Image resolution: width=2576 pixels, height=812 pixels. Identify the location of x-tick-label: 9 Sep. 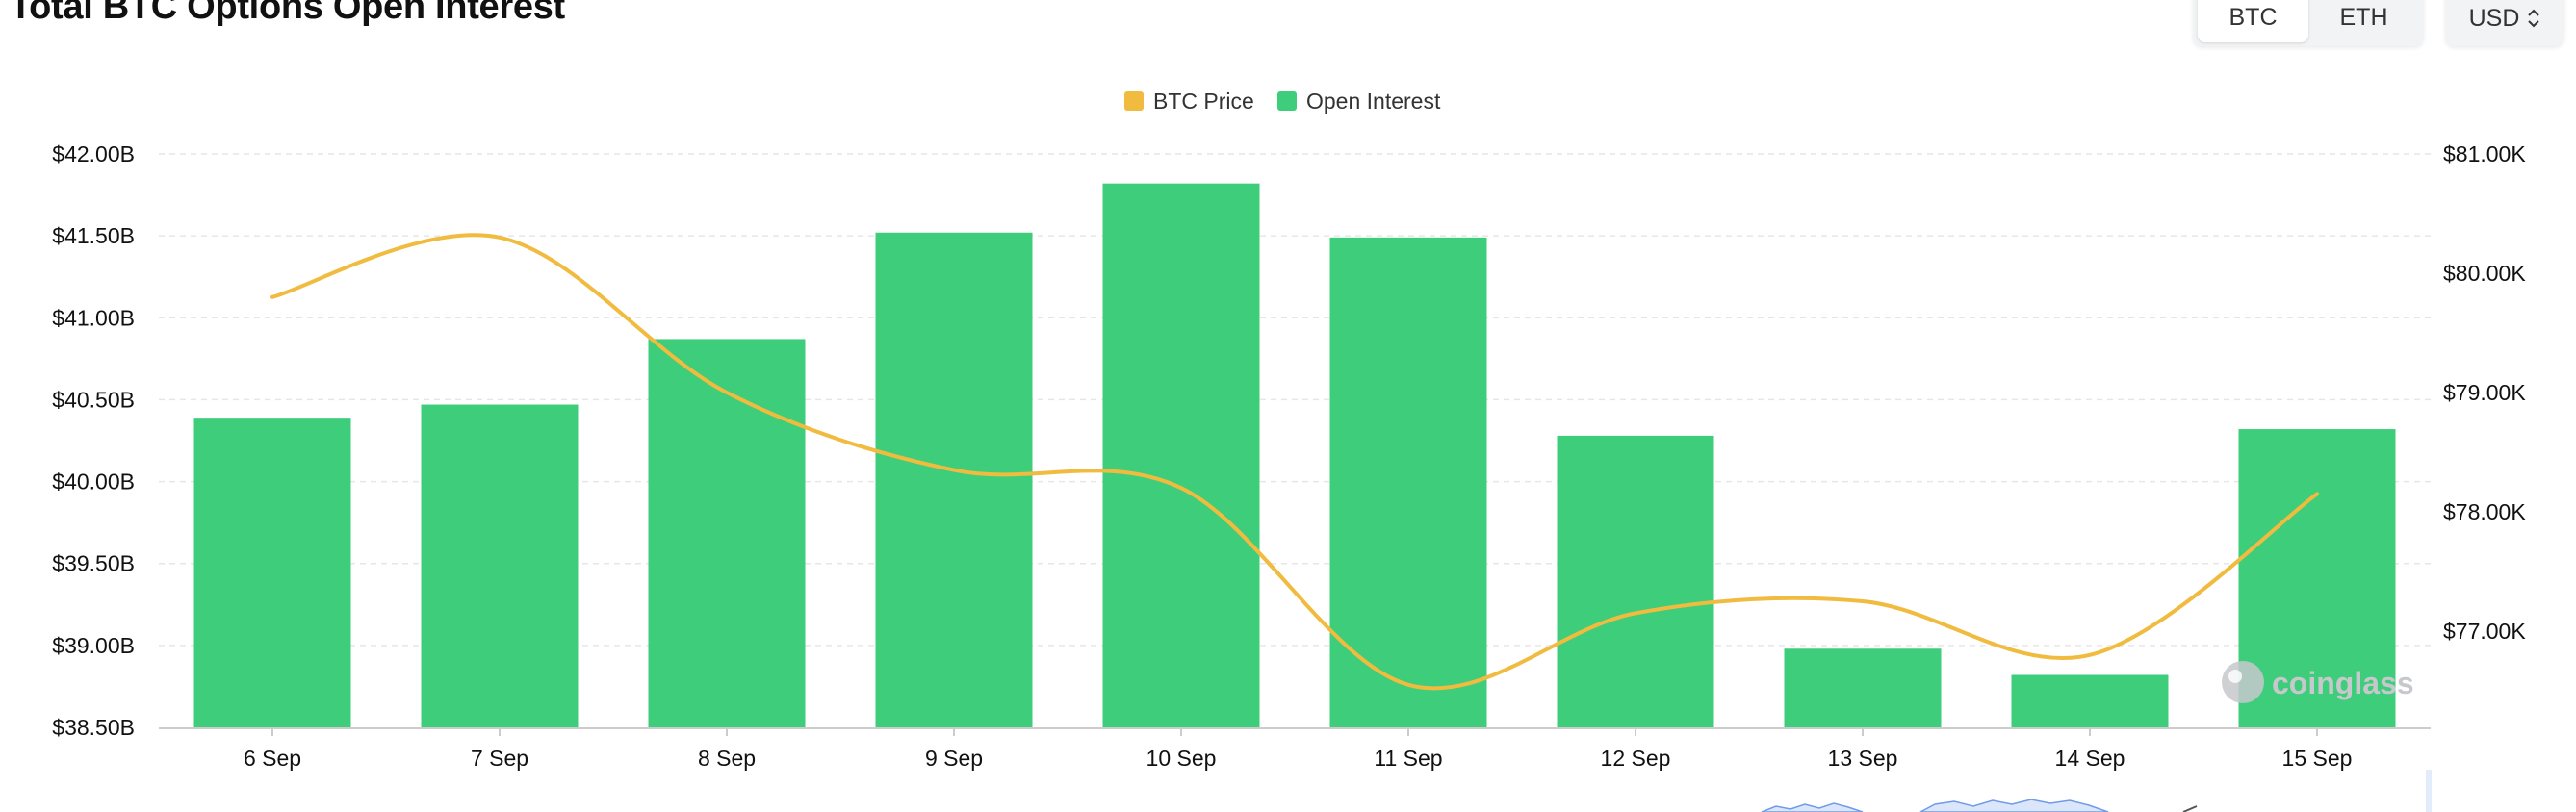
(954, 758).